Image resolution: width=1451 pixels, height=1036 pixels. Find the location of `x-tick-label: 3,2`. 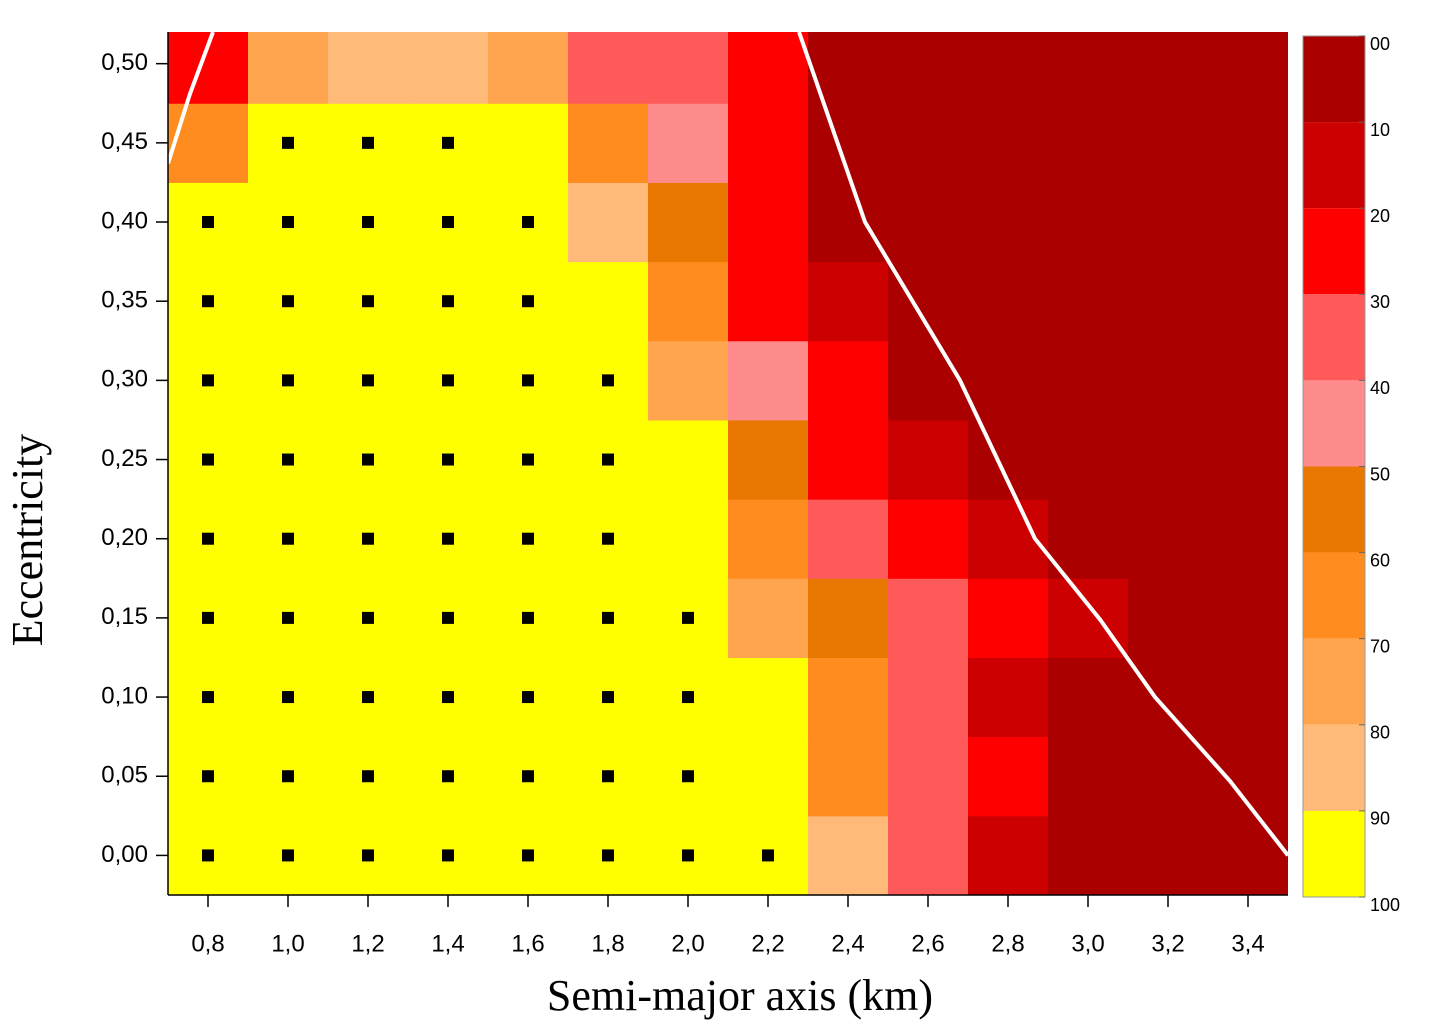

x-tick-label: 3,2 is located at coordinates (1167, 943).